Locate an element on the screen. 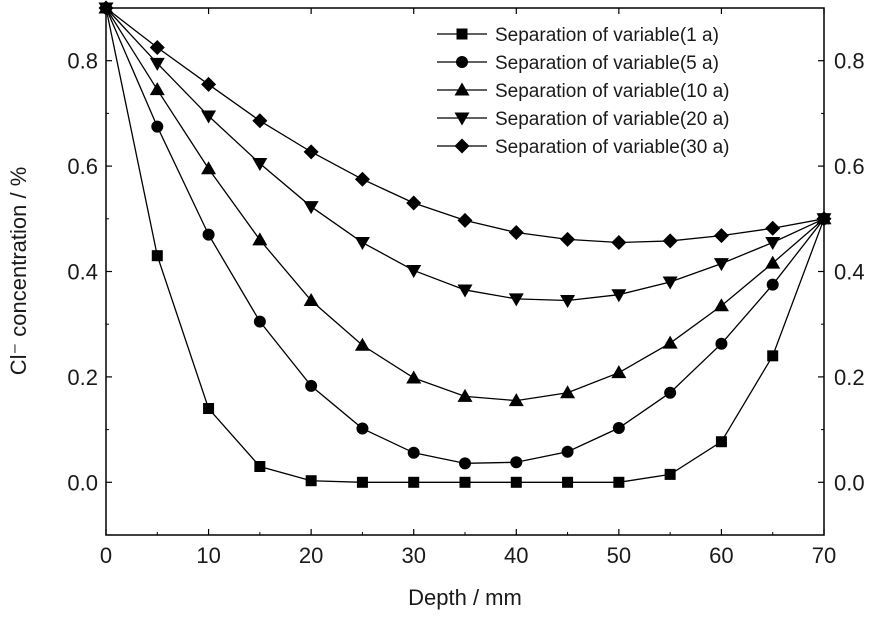 The width and height of the screenshot is (886, 617). y-tick-label-right: 0.0 is located at coordinates (849, 482).